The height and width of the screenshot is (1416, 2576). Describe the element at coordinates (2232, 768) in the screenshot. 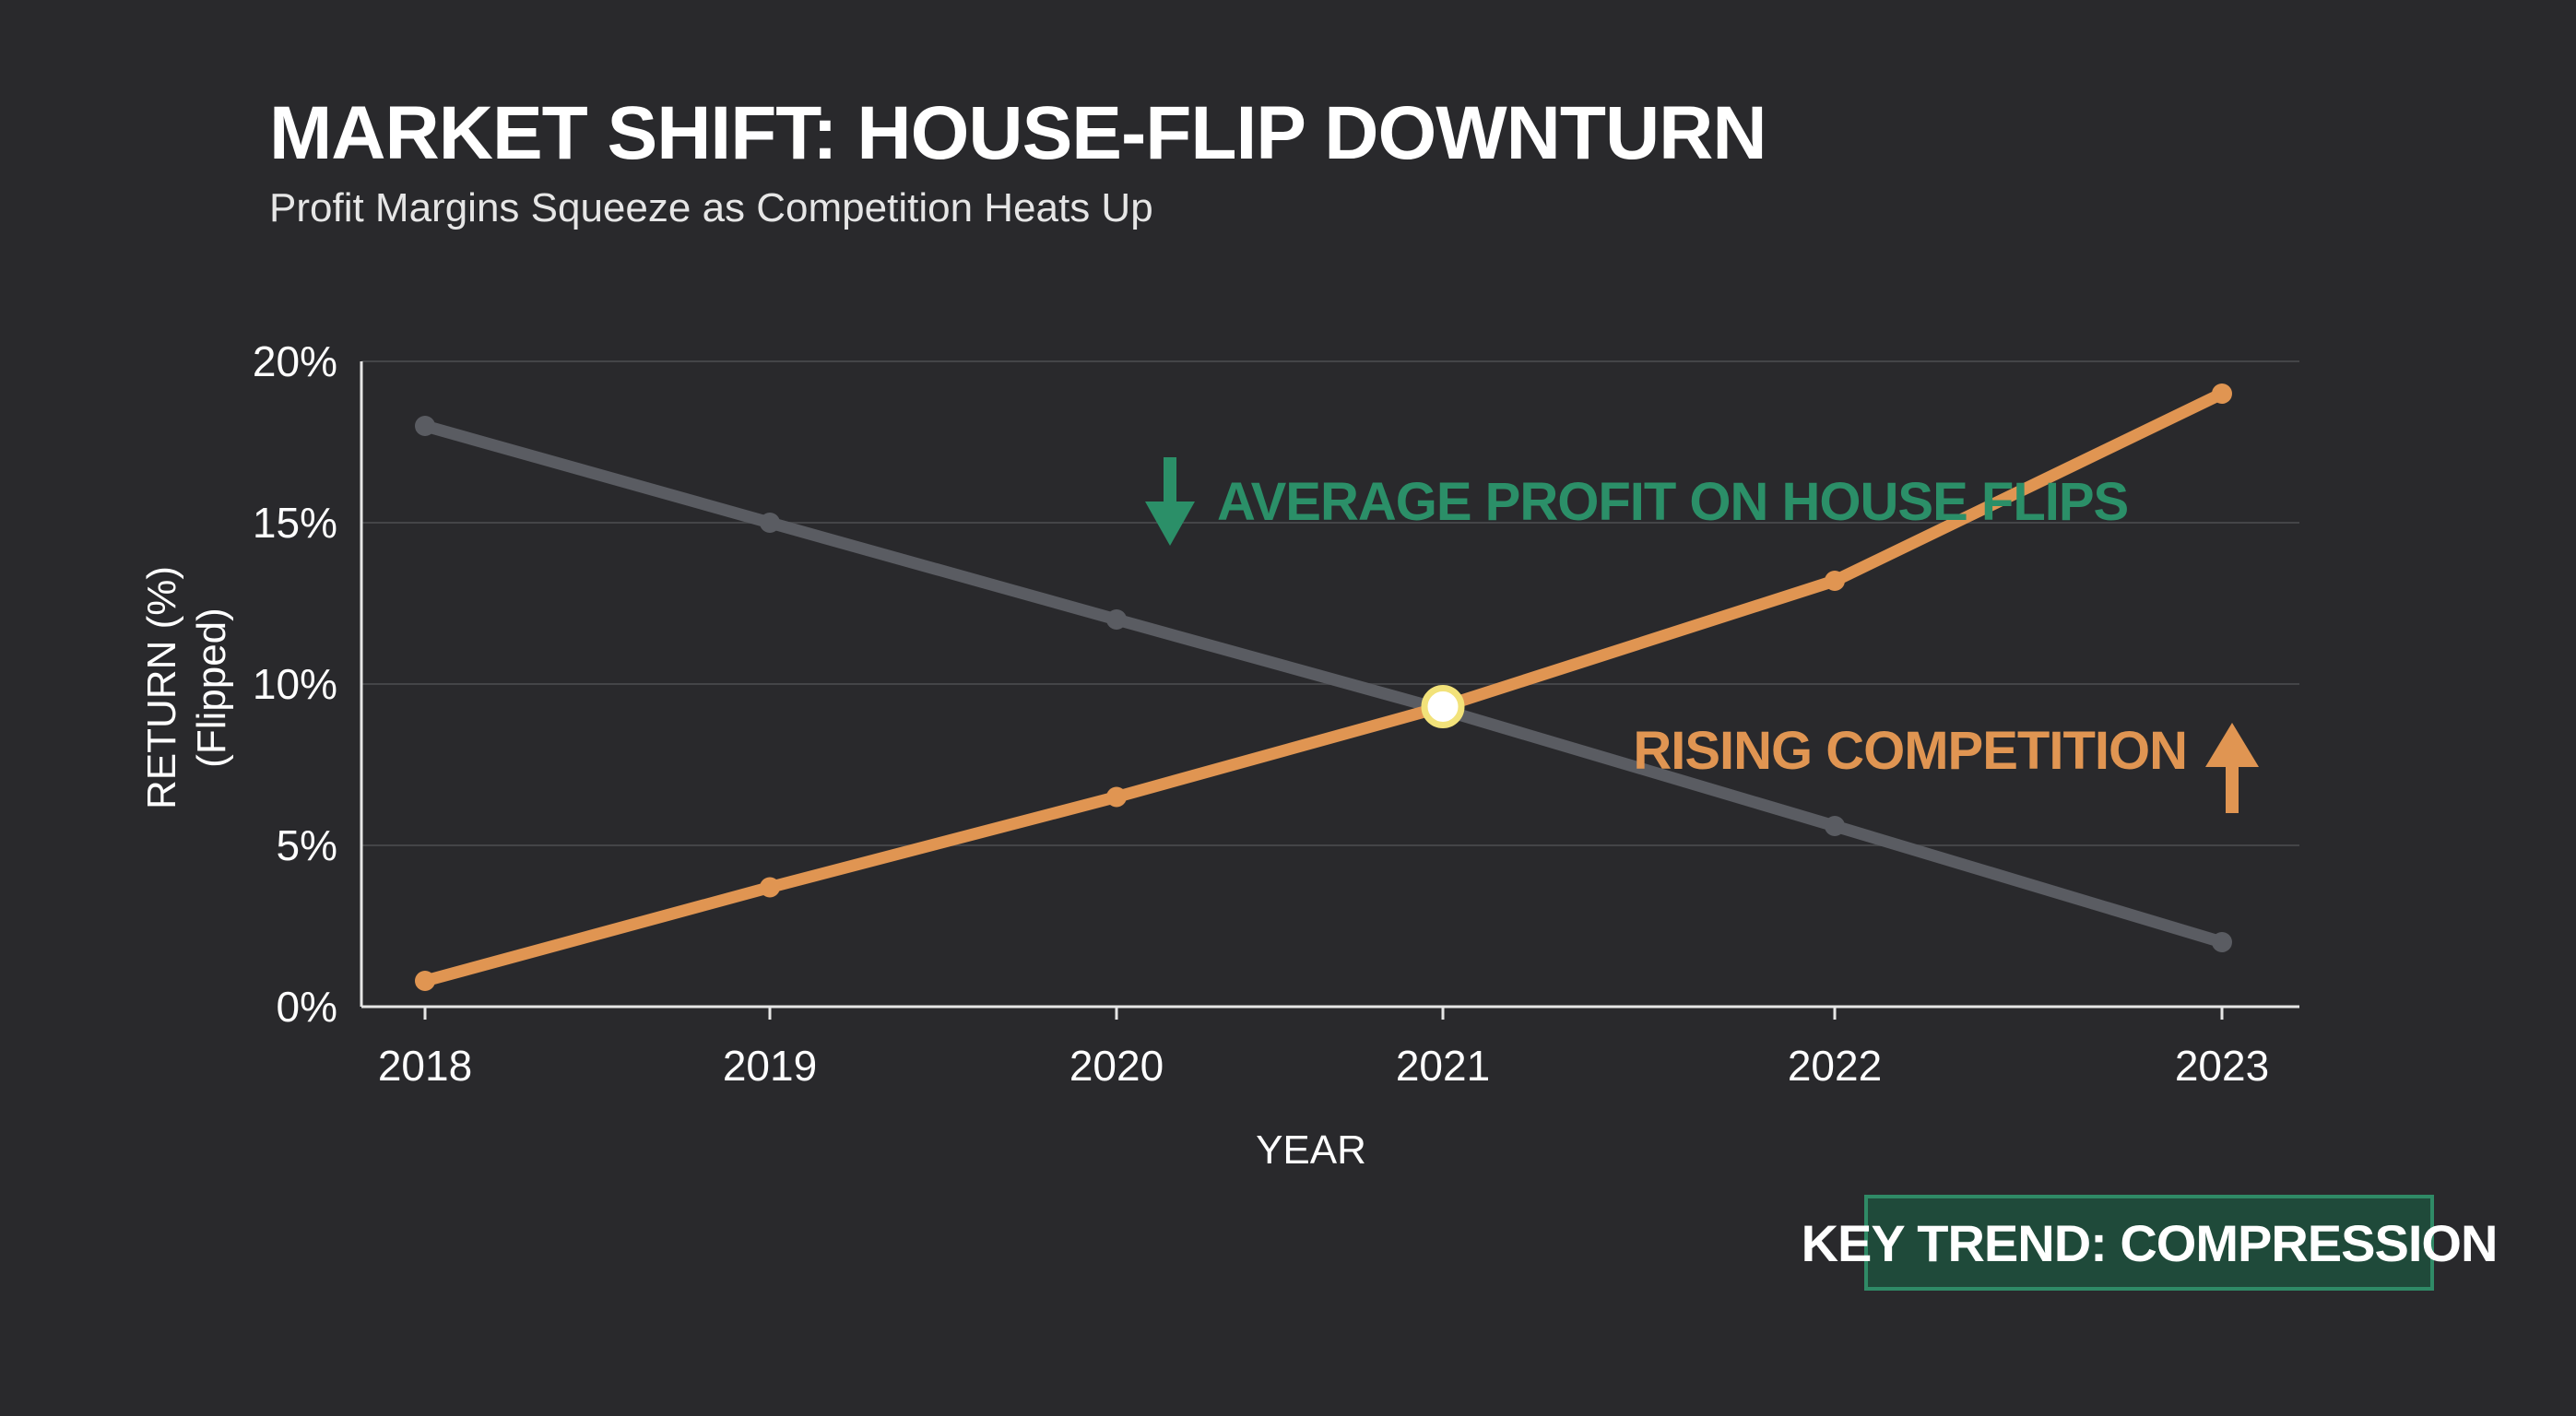

I see `arrow-up-icon` at that location.